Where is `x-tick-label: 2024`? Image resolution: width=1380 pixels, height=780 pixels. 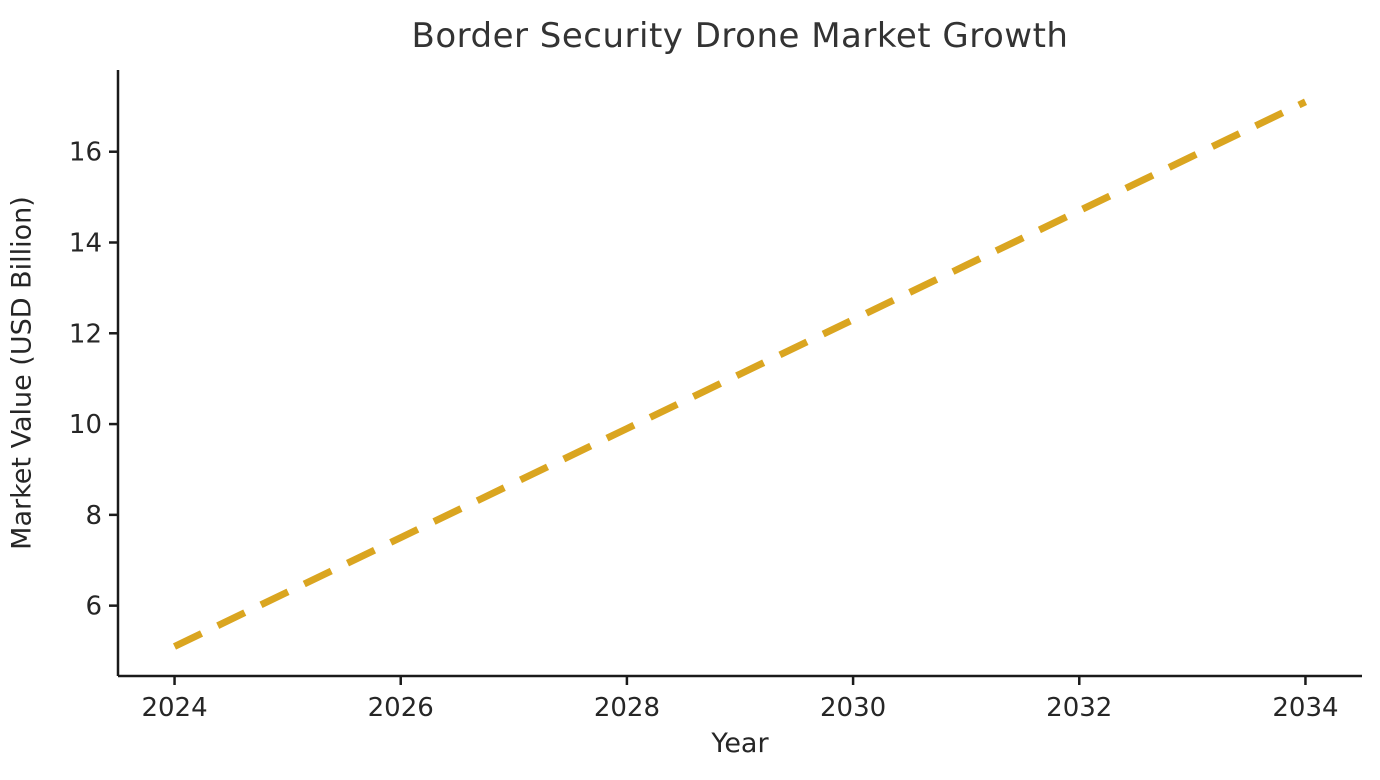
x-tick-label: 2024 is located at coordinates (174, 708).